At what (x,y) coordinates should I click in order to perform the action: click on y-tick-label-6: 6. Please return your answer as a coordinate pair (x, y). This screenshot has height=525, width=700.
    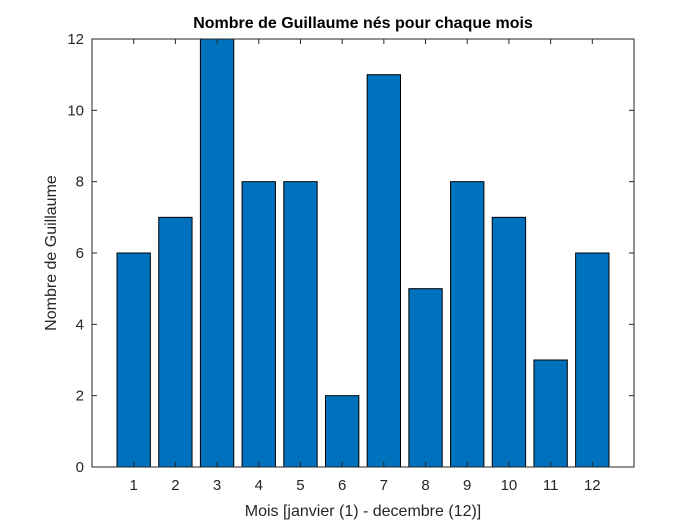
    Looking at the image, I should click on (80, 253).